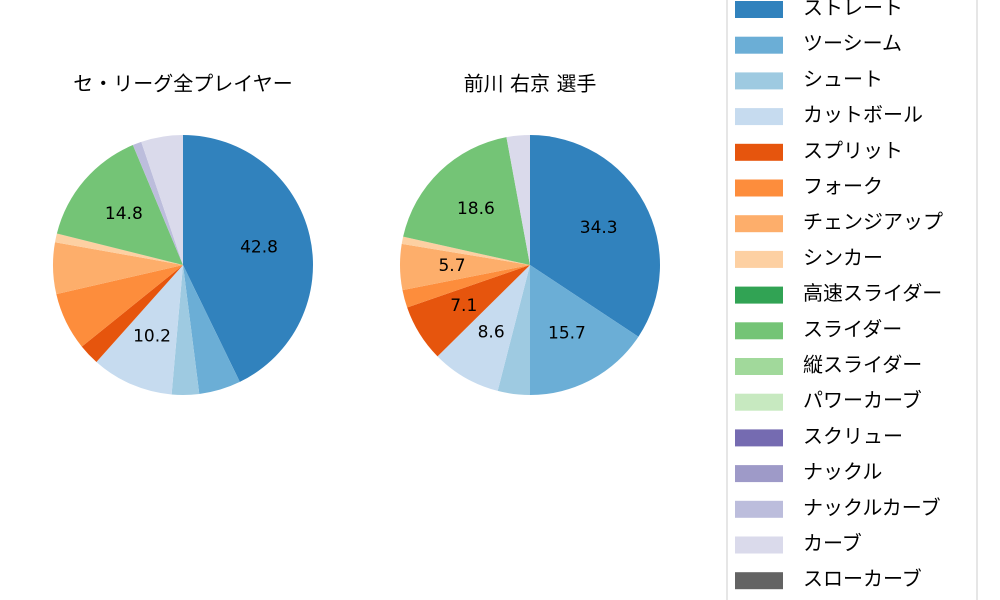 This screenshot has width=1000, height=600. Describe the element at coordinates (599, 228) in the screenshot. I see `data-label: 34.3` at that location.